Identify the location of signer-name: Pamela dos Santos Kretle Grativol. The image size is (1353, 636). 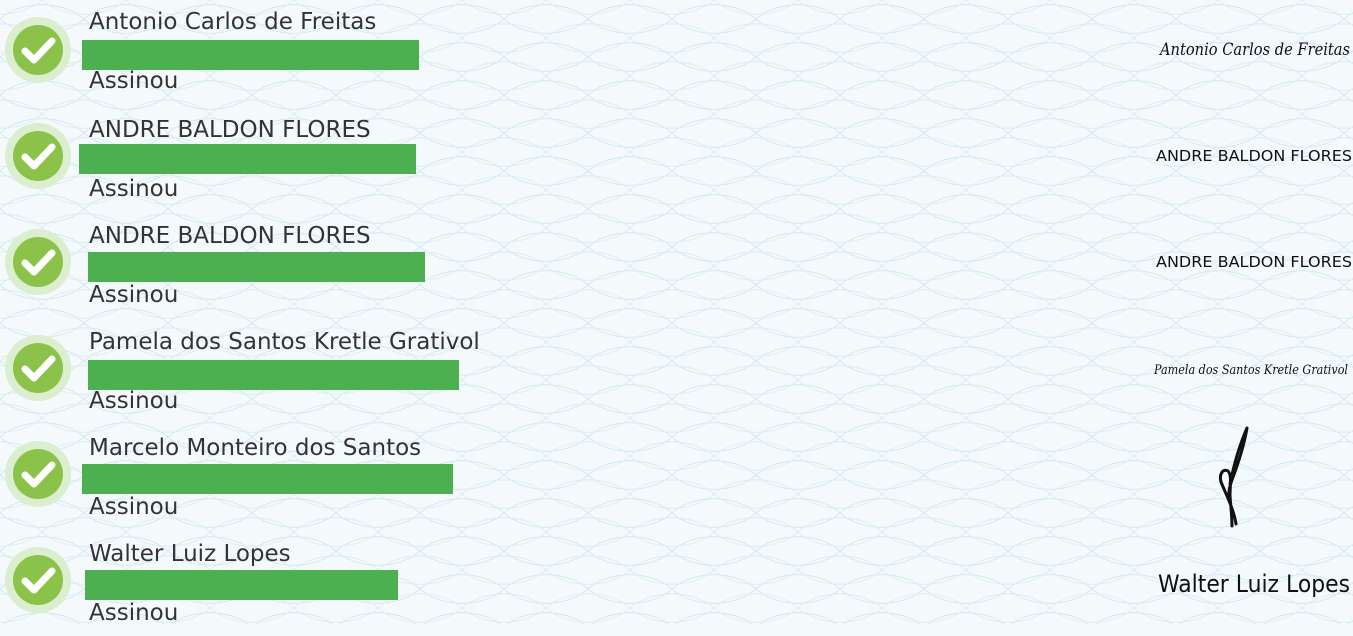
(284, 342).